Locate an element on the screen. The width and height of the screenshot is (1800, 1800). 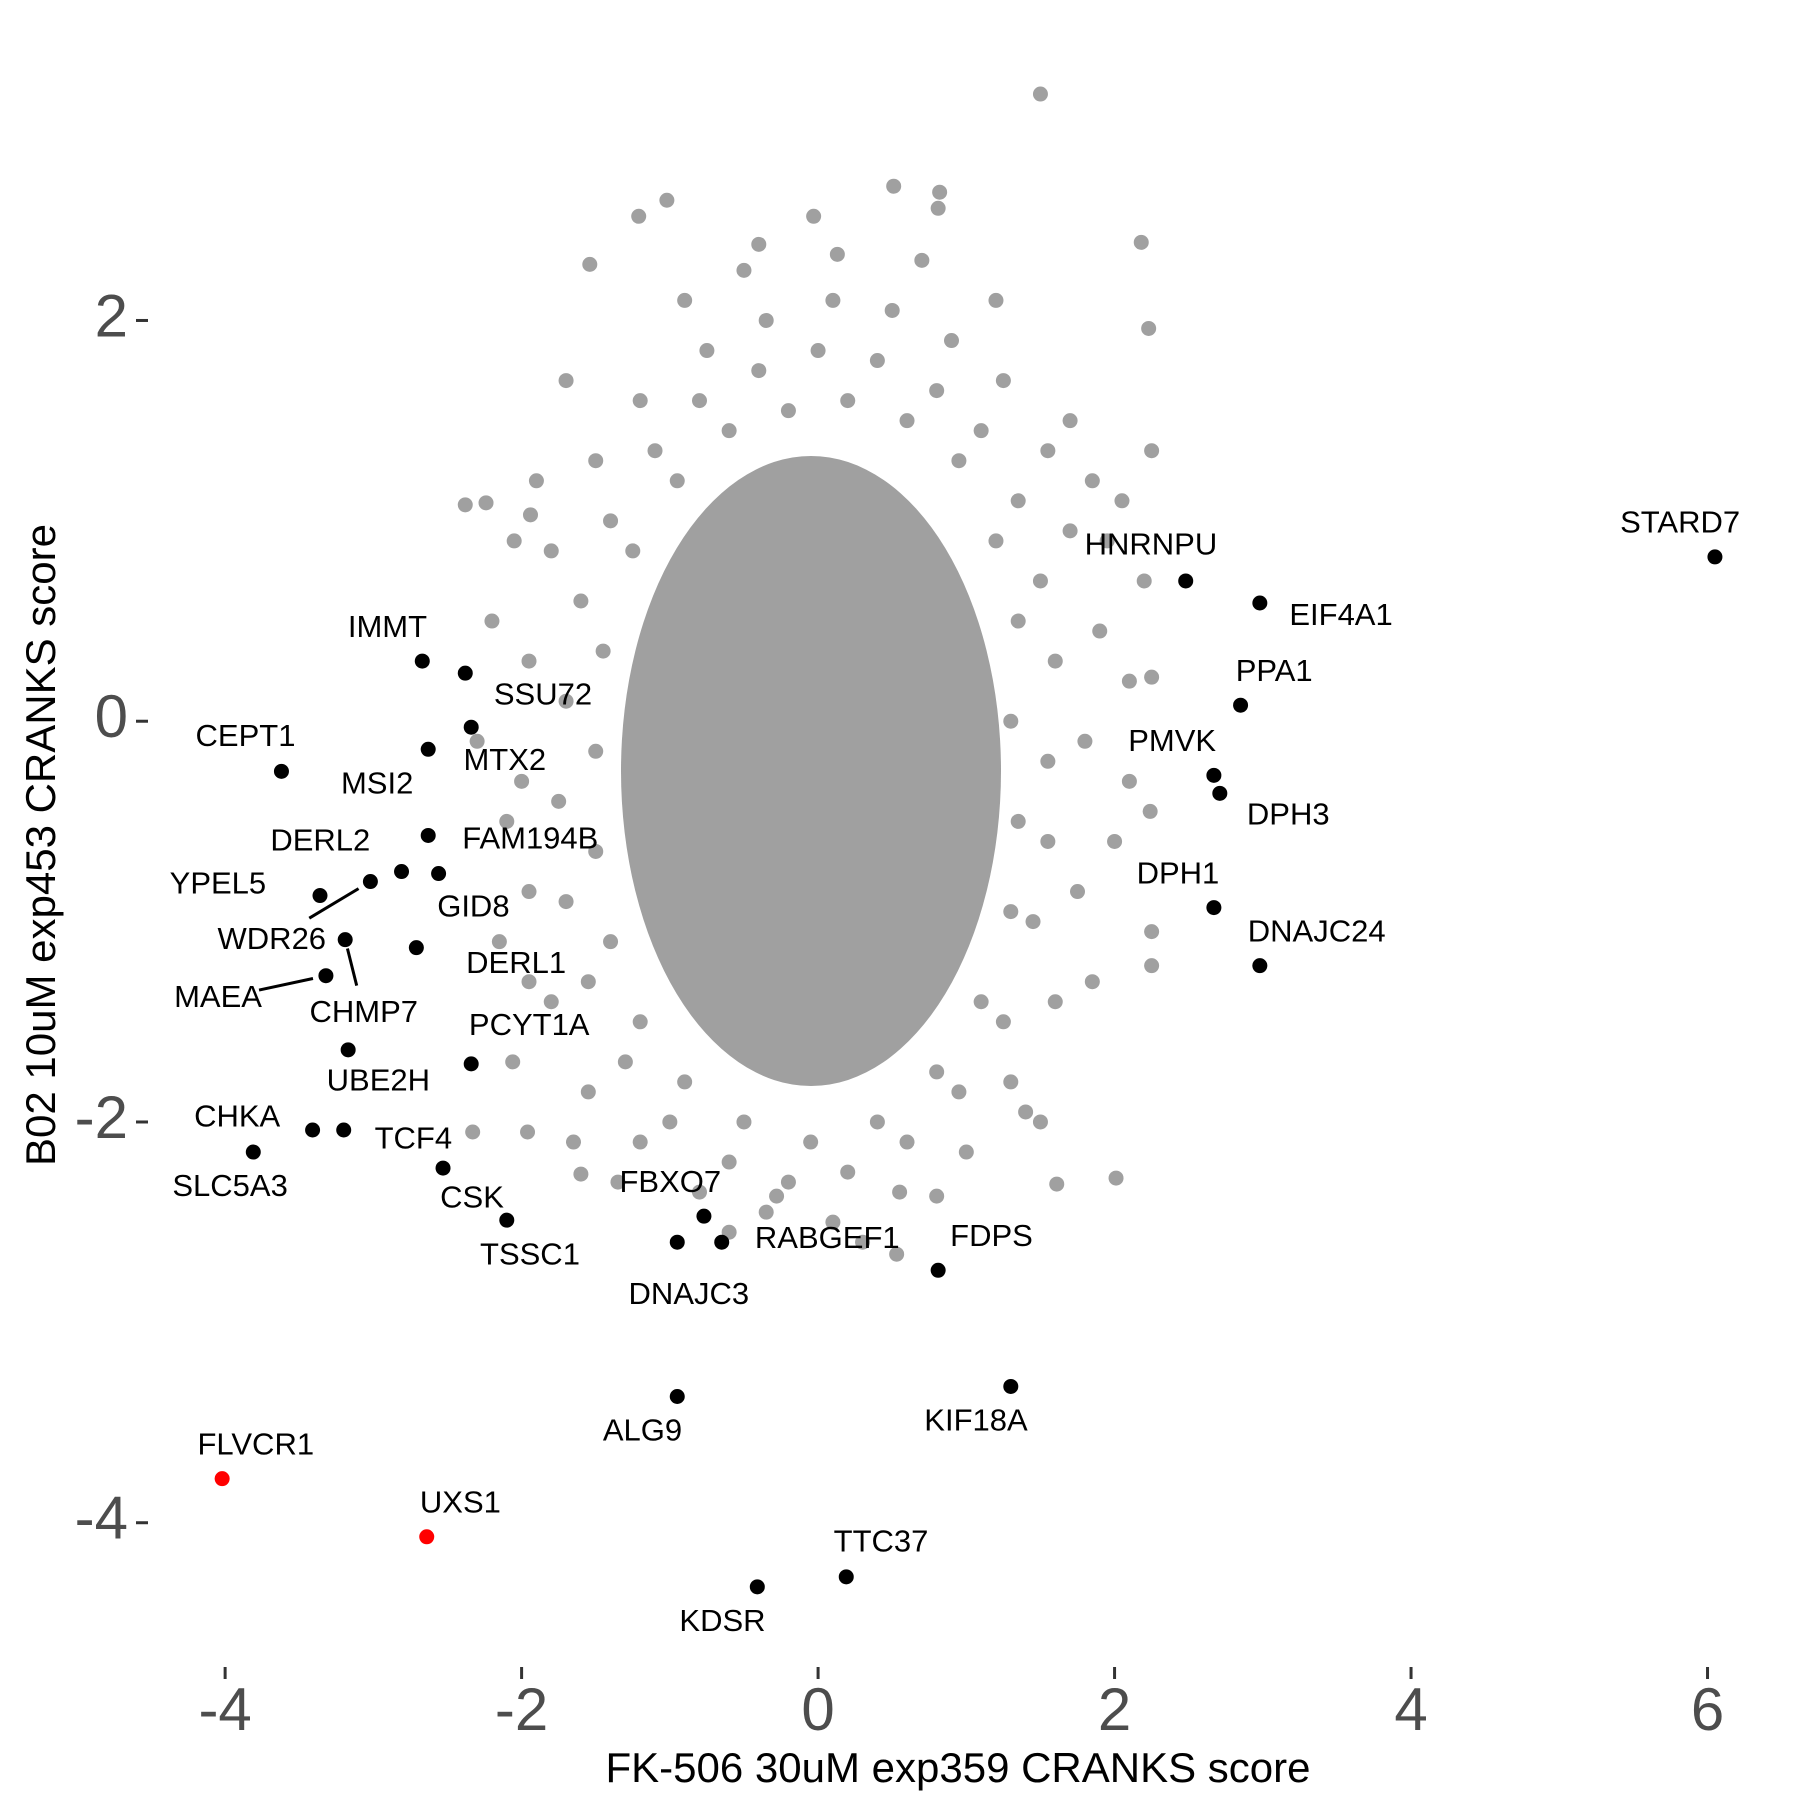
y-axis-title: B02 10uM exp453 CRANKS score is located at coordinates (40, 845).